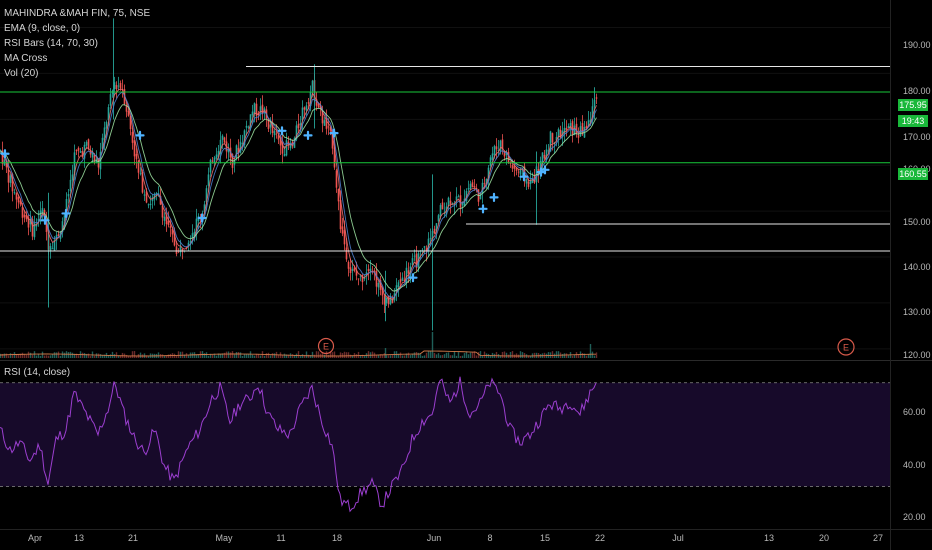 Image resolution: width=932 pixels, height=550 pixels. What do you see at coordinates (824, 538) in the screenshot?
I see `time-tick: 20` at bounding box center [824, 538].